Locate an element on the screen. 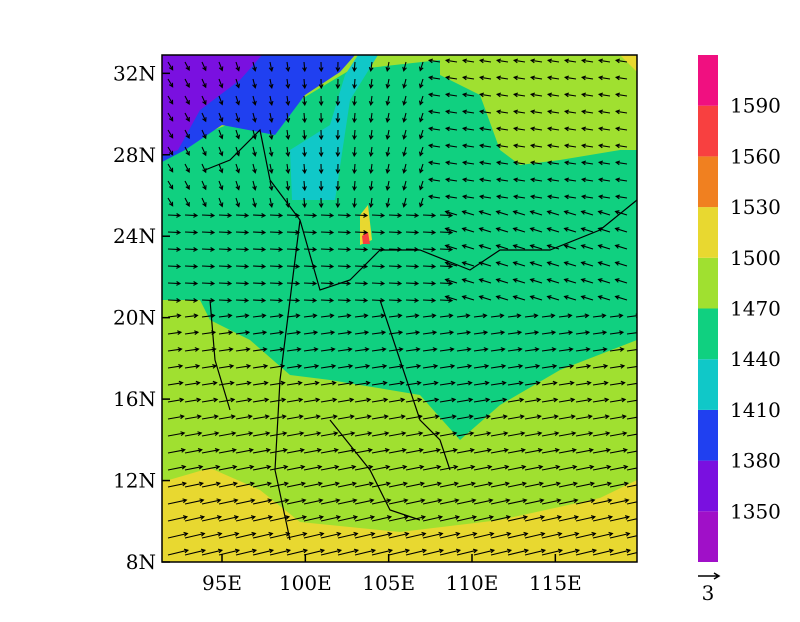  y-tick-label: 8N is located at coordinates (141, 562).